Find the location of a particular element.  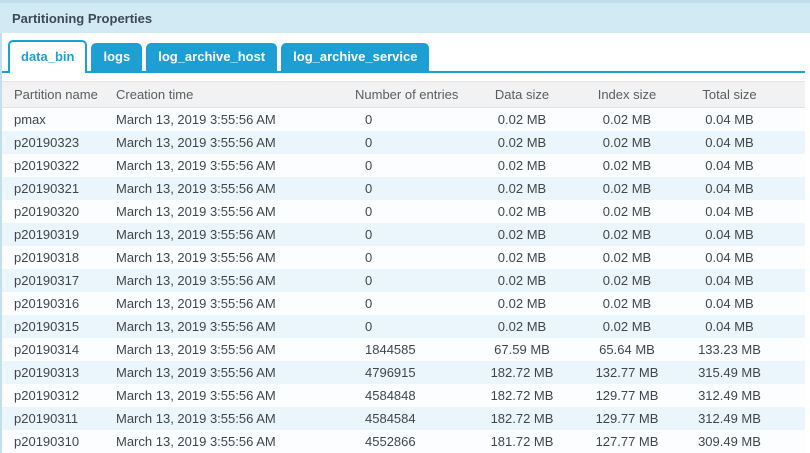

tab-logs: logs is located at coordinates (117, 57).